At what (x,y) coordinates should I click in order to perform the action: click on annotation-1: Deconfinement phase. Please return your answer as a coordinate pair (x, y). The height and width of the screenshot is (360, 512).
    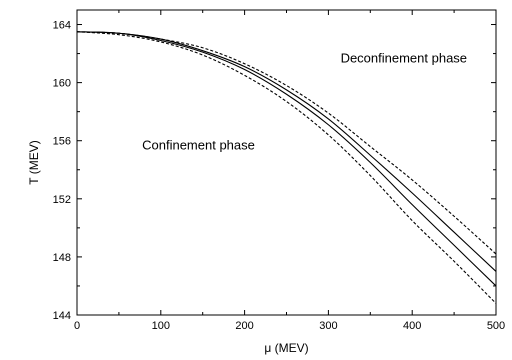
    Looking at the image, I should click on (404, 57).